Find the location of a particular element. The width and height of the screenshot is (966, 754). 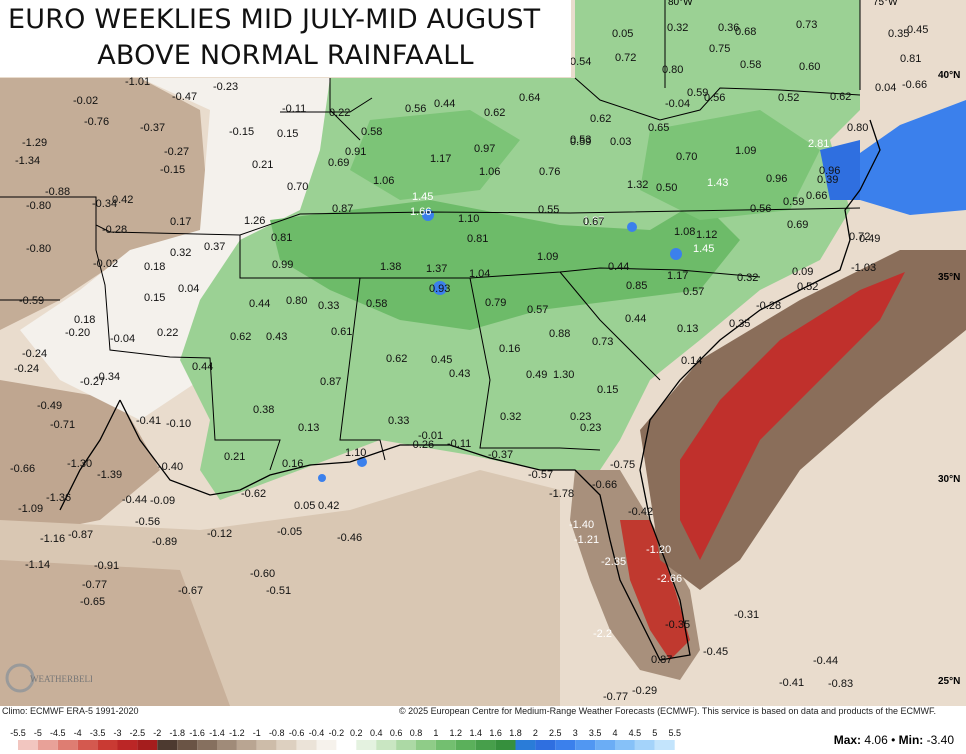

legend-tick-label: 2 is located at coordinates (535, 733).